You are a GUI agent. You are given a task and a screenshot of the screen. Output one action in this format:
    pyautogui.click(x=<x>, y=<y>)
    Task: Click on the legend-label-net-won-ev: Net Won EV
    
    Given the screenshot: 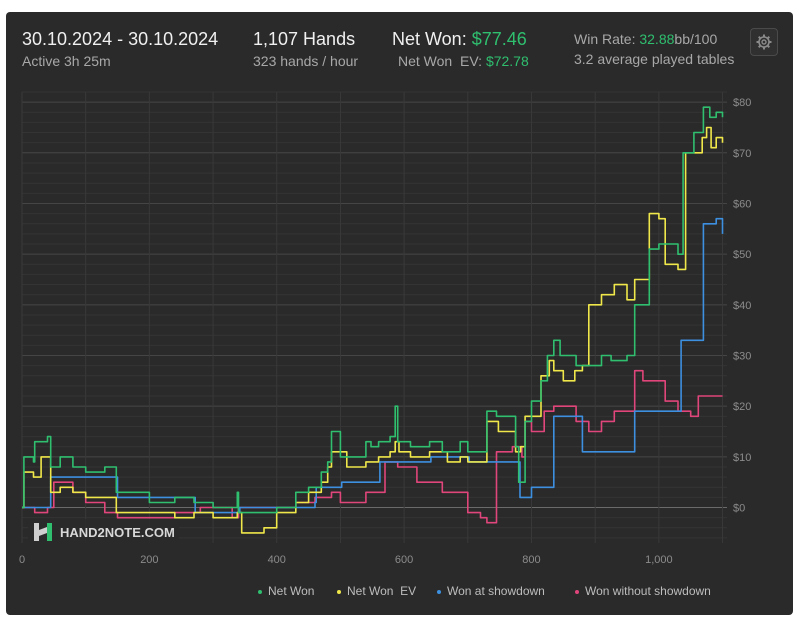 What is the action you would take?
    pyautogui.click(x=382, y=591)
    